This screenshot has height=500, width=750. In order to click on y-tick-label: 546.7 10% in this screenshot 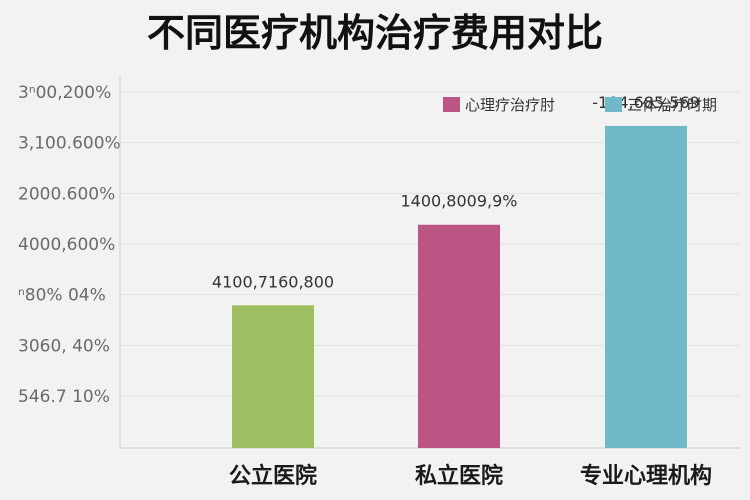, I will do `click(64, 397)`.